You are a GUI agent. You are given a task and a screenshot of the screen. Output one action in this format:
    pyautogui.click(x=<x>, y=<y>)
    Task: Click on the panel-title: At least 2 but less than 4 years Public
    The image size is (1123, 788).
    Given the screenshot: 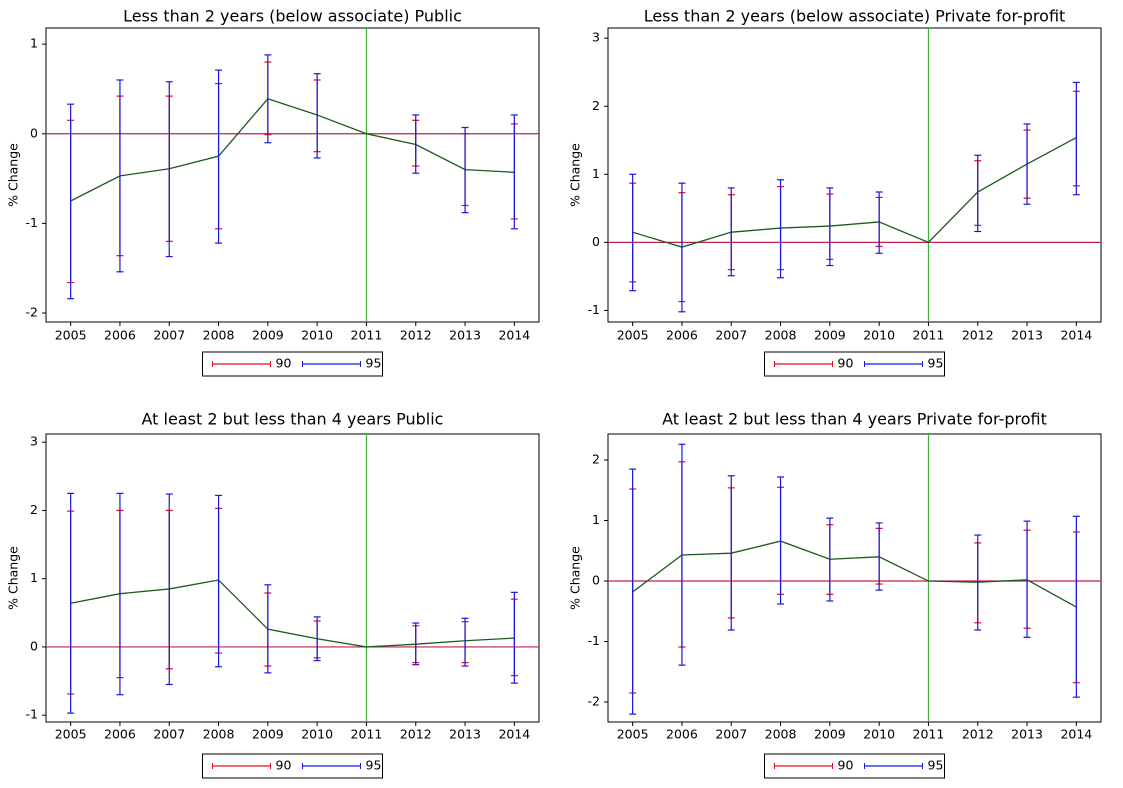 What is the action you would take?
    pyautogui.click(x=293, y=419)
    